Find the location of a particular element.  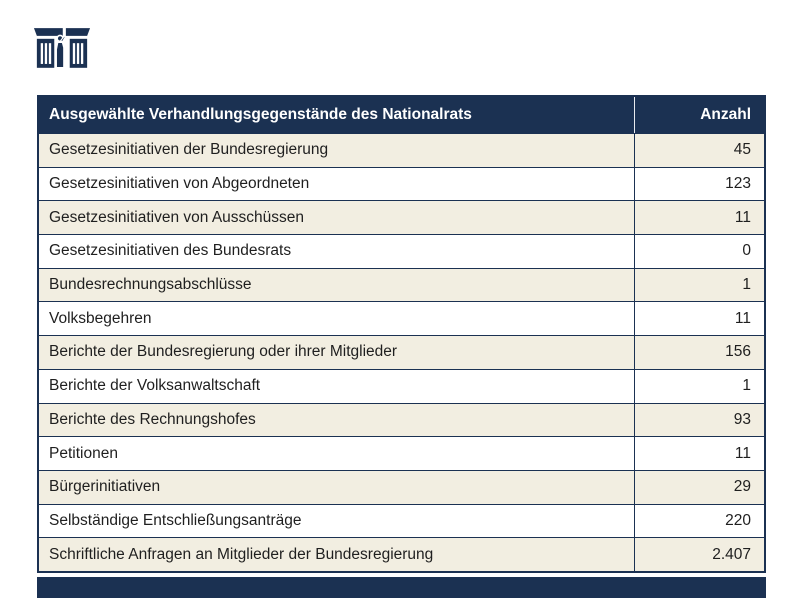

row-label: Gesetzesinitiativen des Bundesrats is located at coordinates (170, 251).